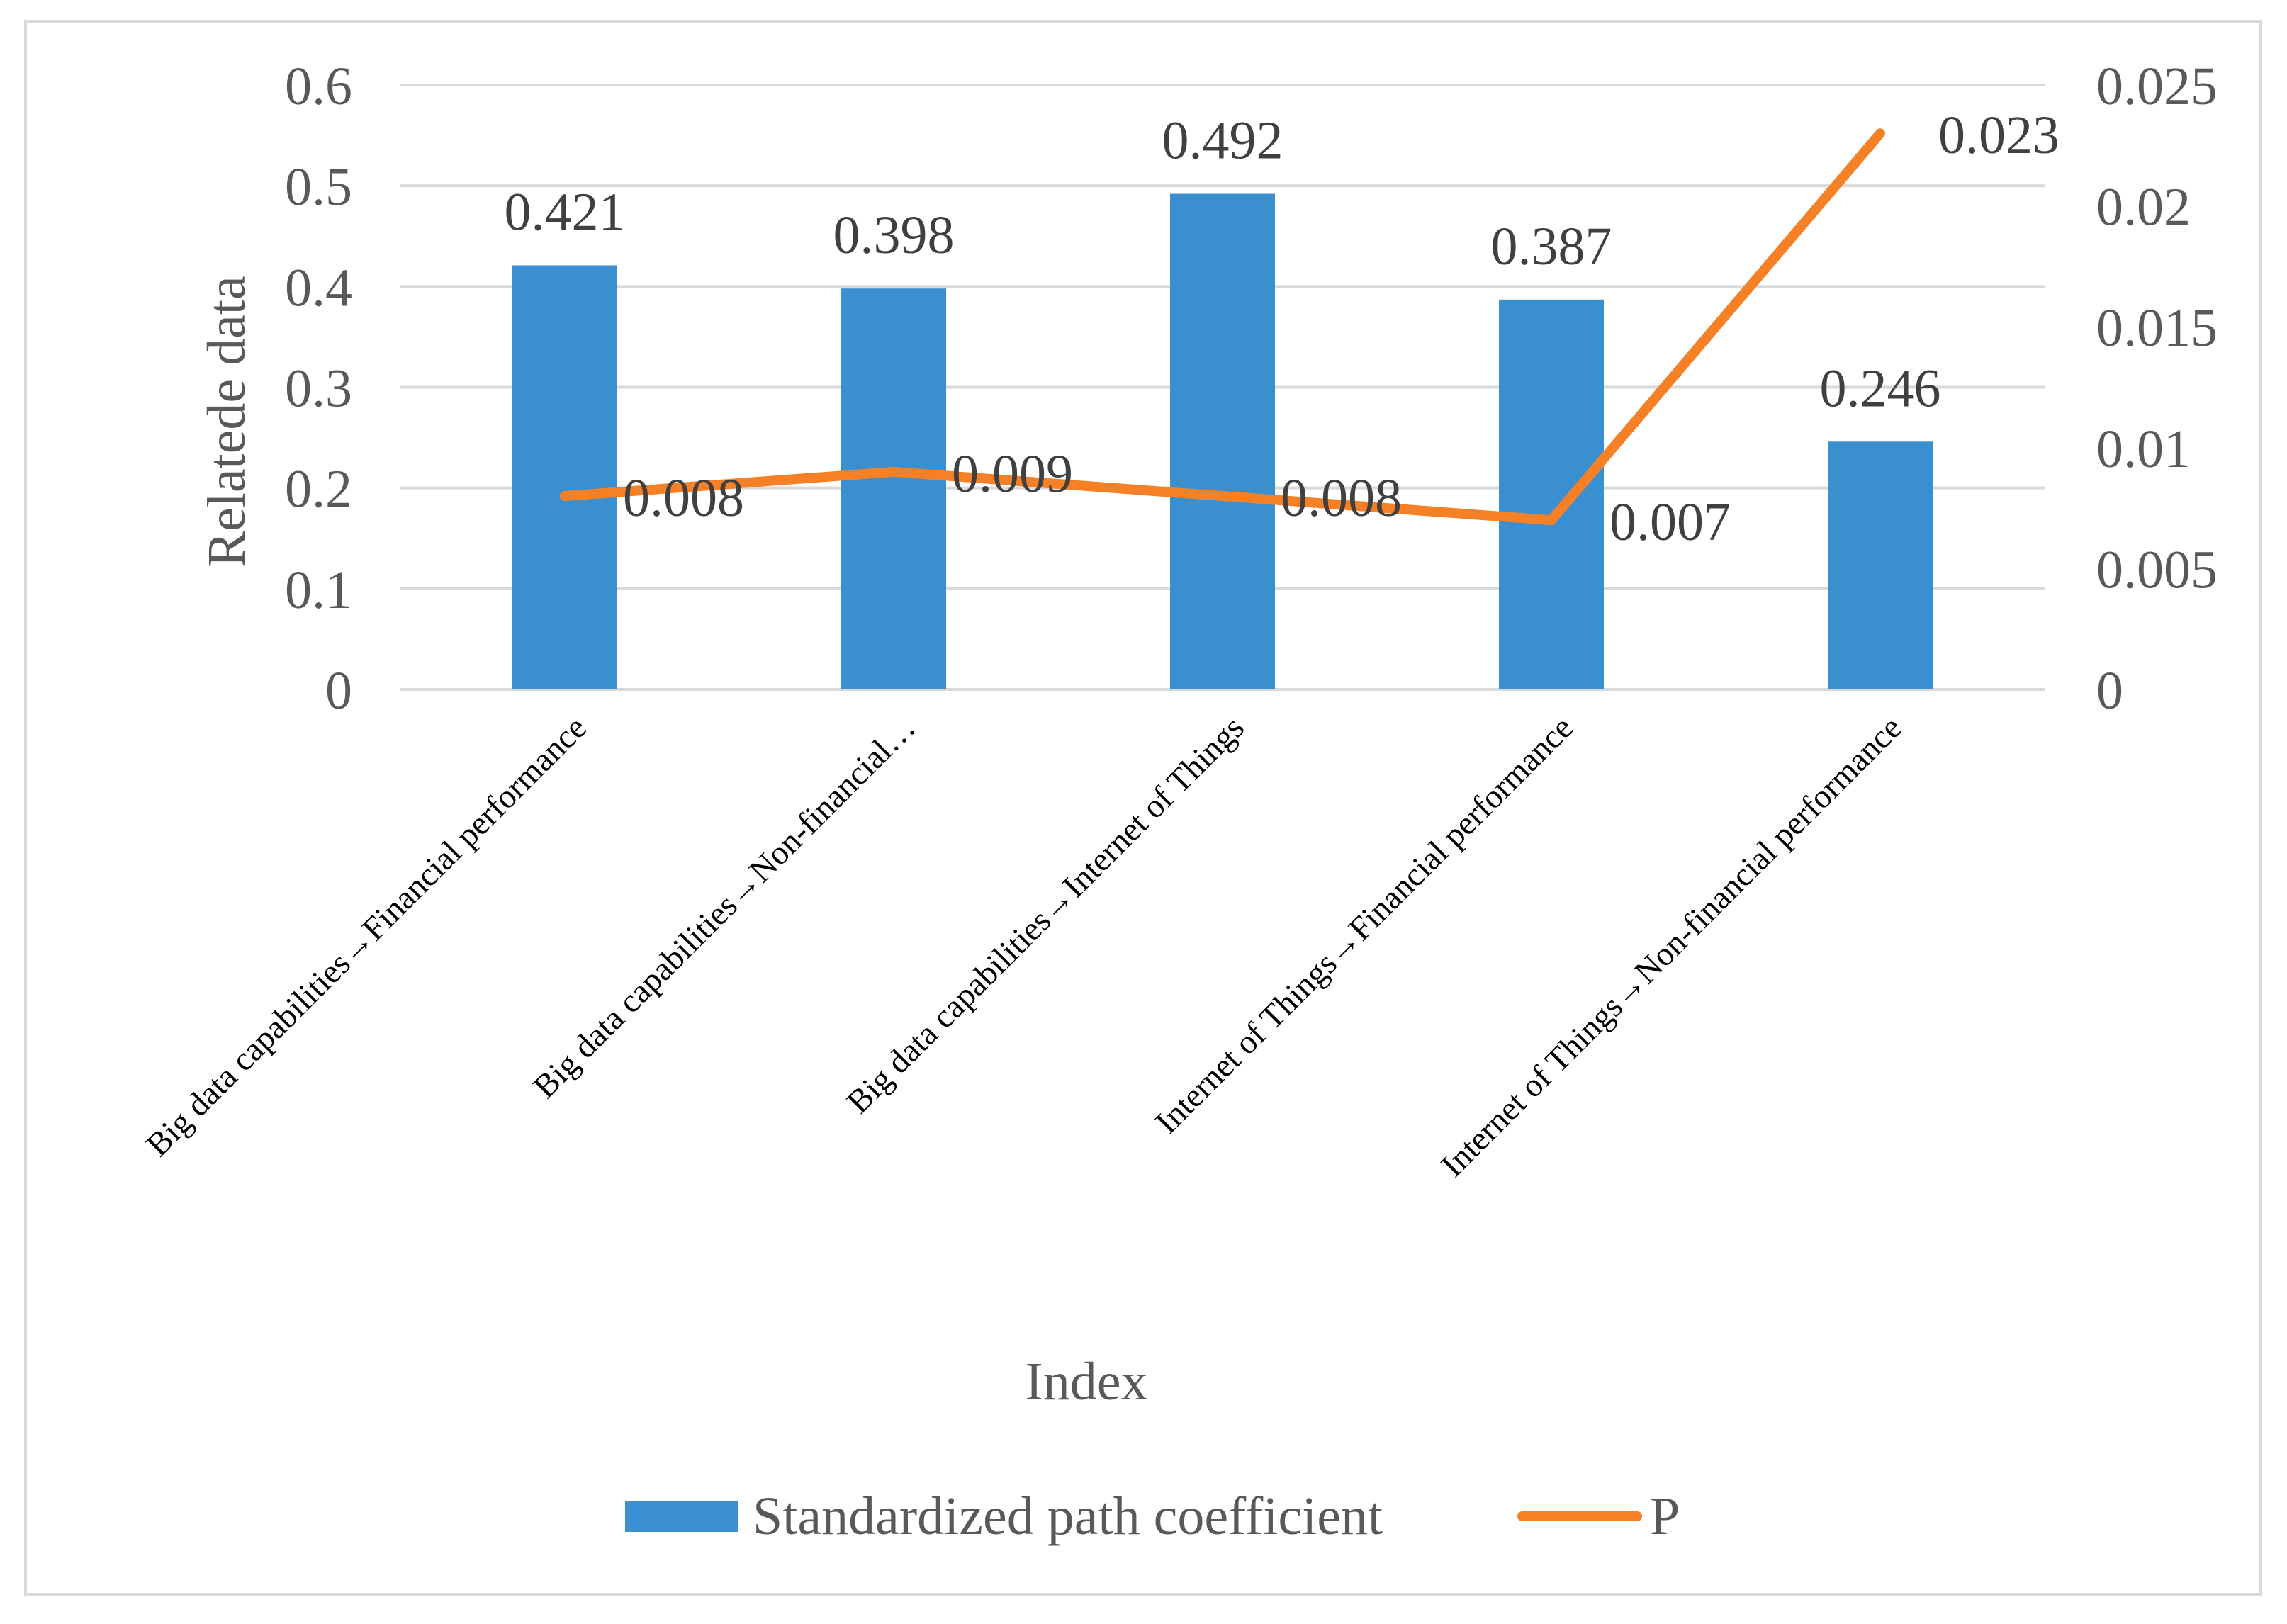 The height and width of the screenshot is (1624, 2287). I want to click on bar-value-label: 0.387, so click(1551, 247).